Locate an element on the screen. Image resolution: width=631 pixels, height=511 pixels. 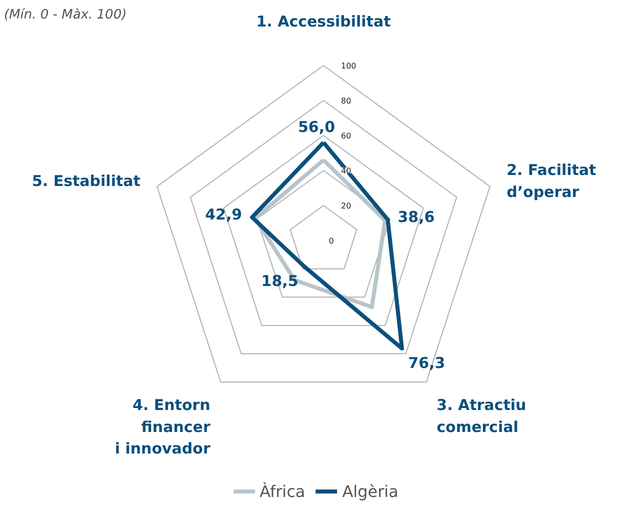
y-tick-label: 60 is located at coordinates (346, 136).